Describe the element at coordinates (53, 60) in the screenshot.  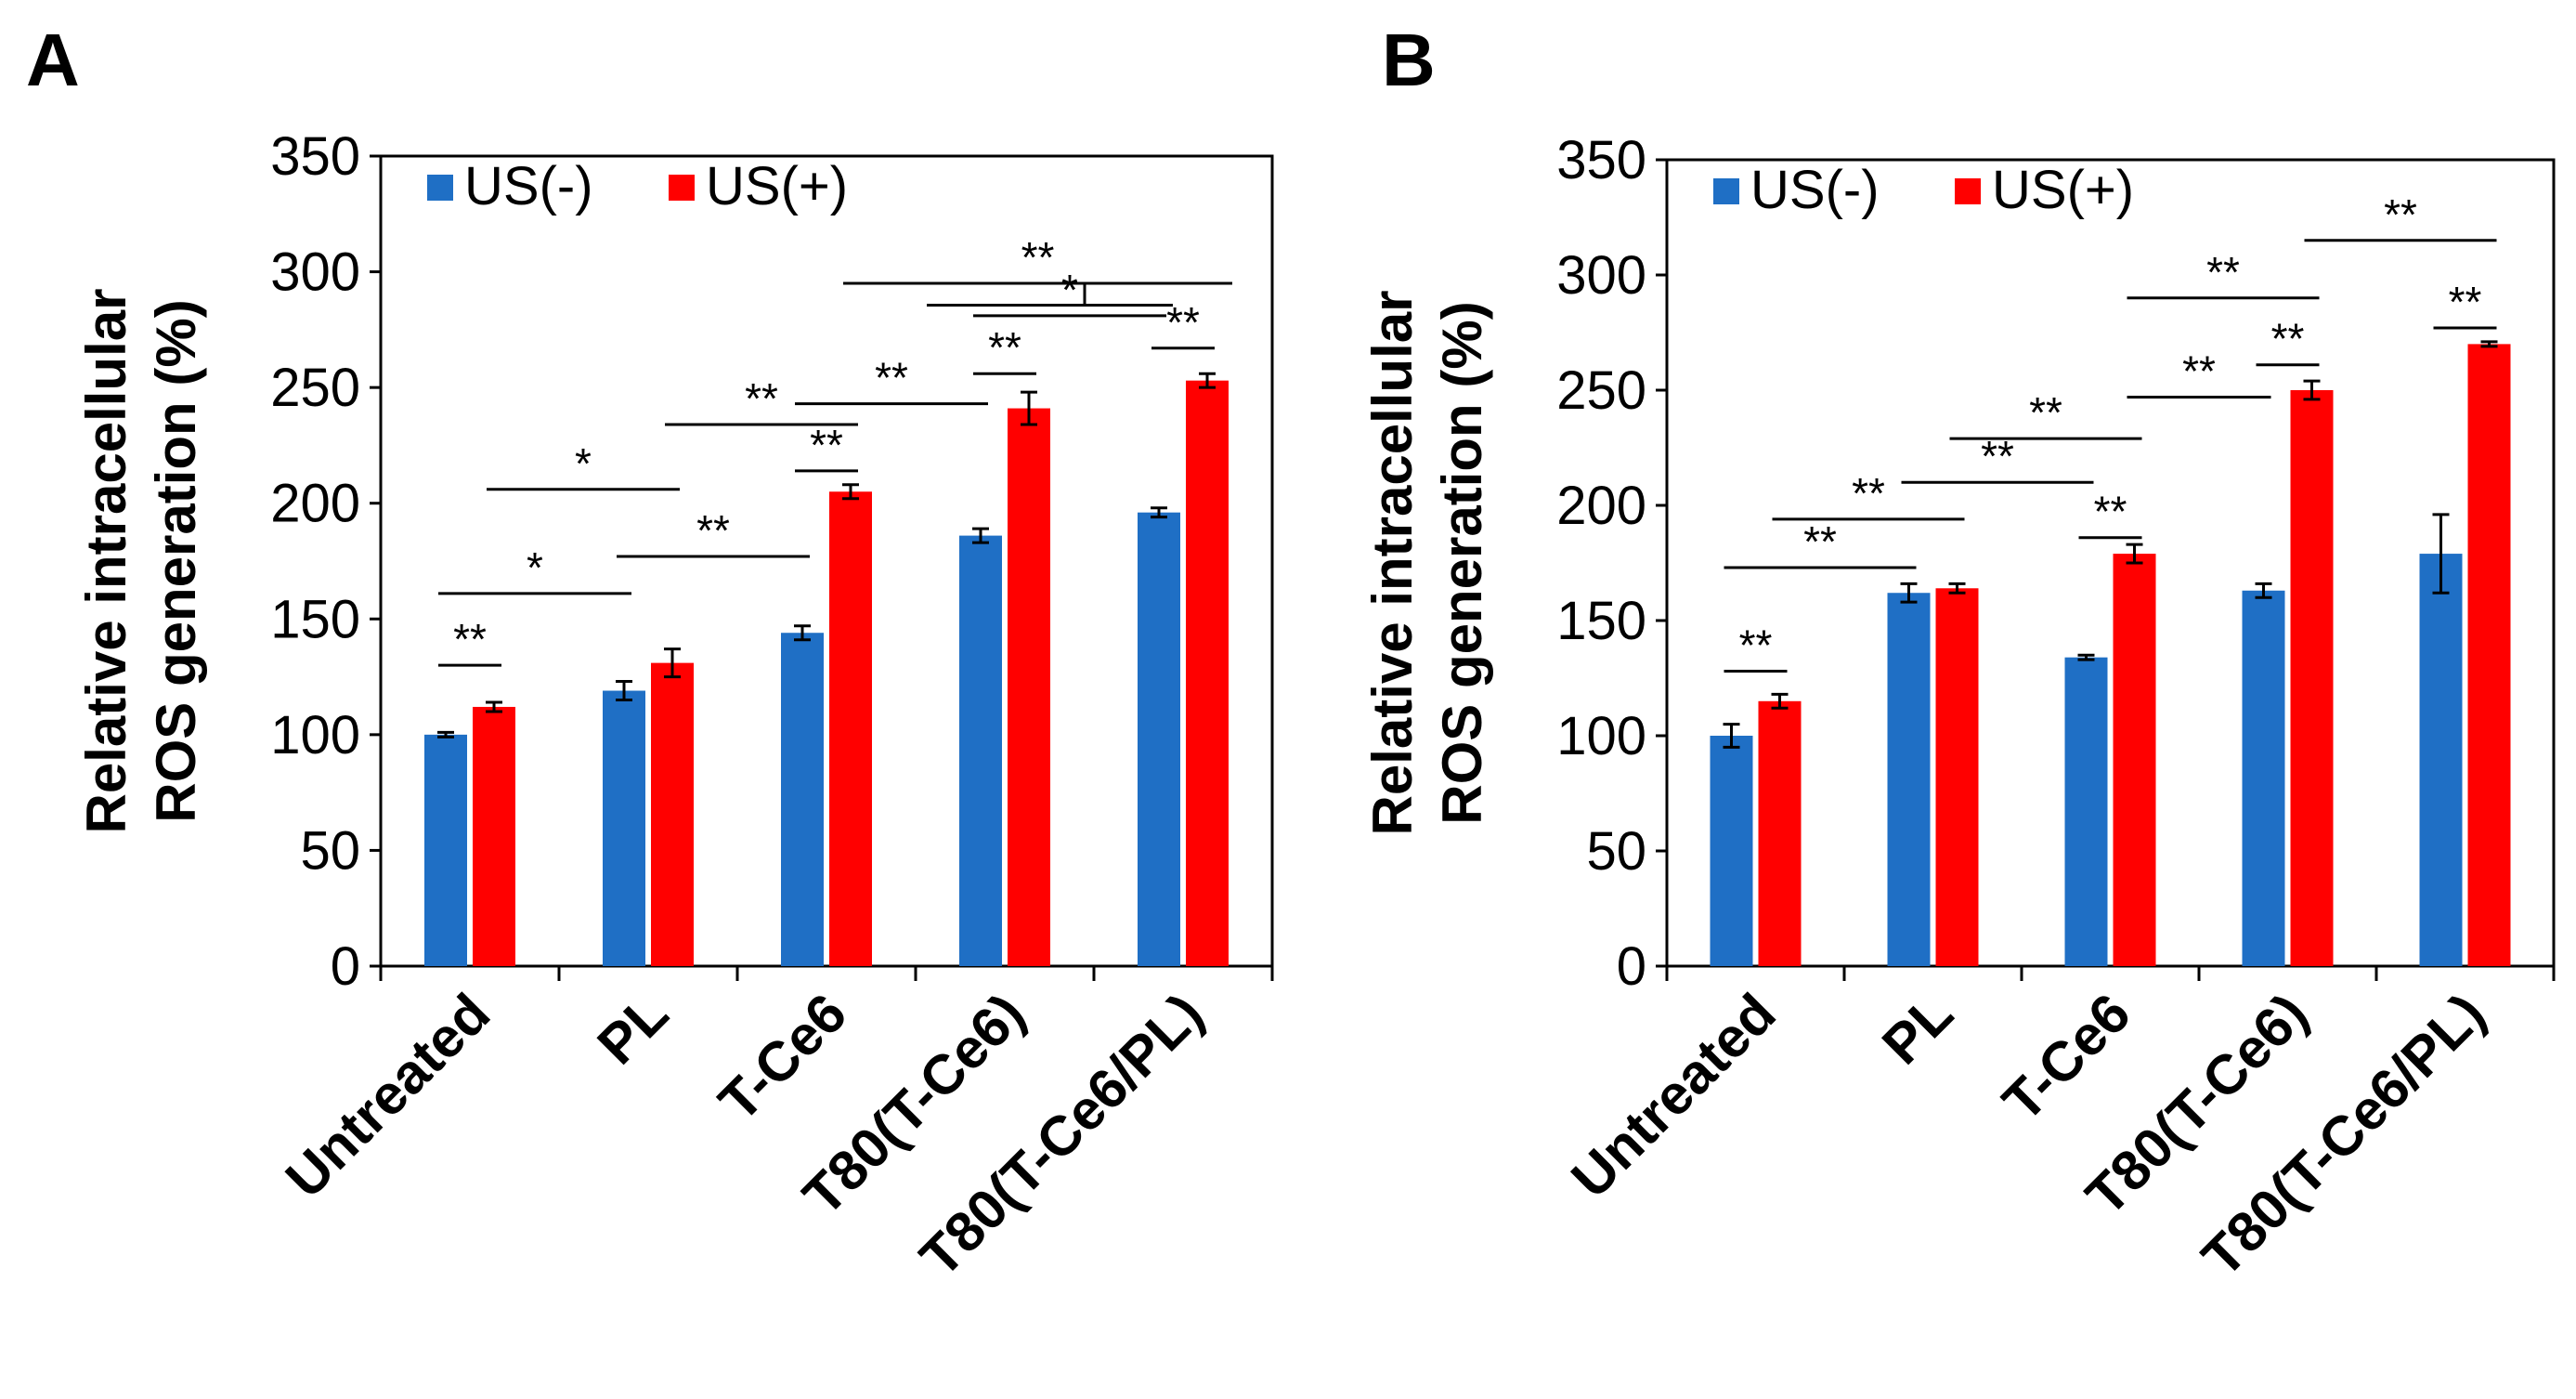
I see `panel-letter: A` at that location.